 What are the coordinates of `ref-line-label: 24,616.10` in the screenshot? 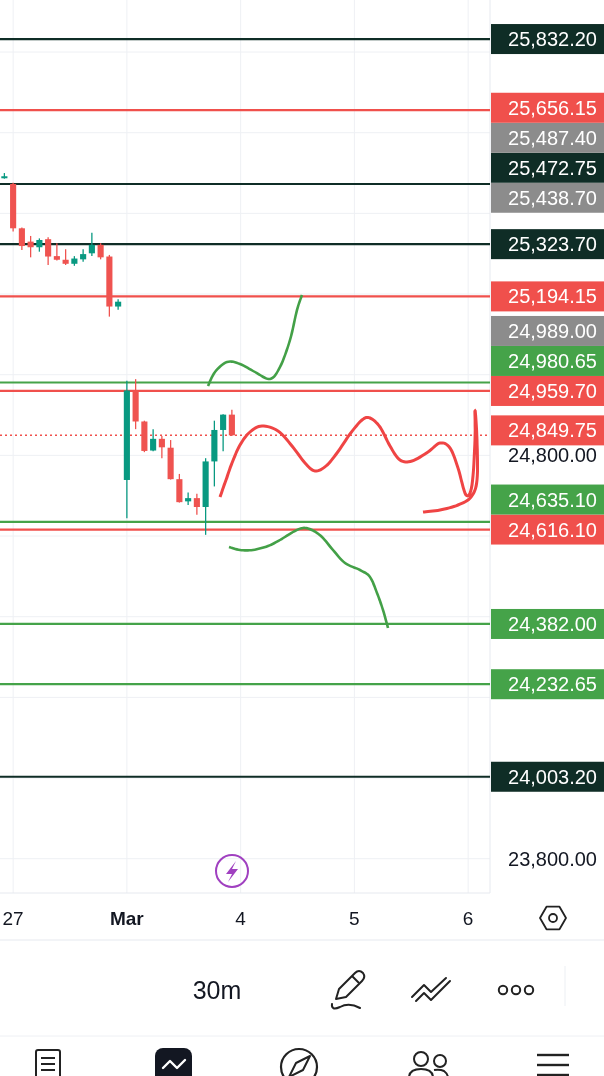 It's located at (552, 529).